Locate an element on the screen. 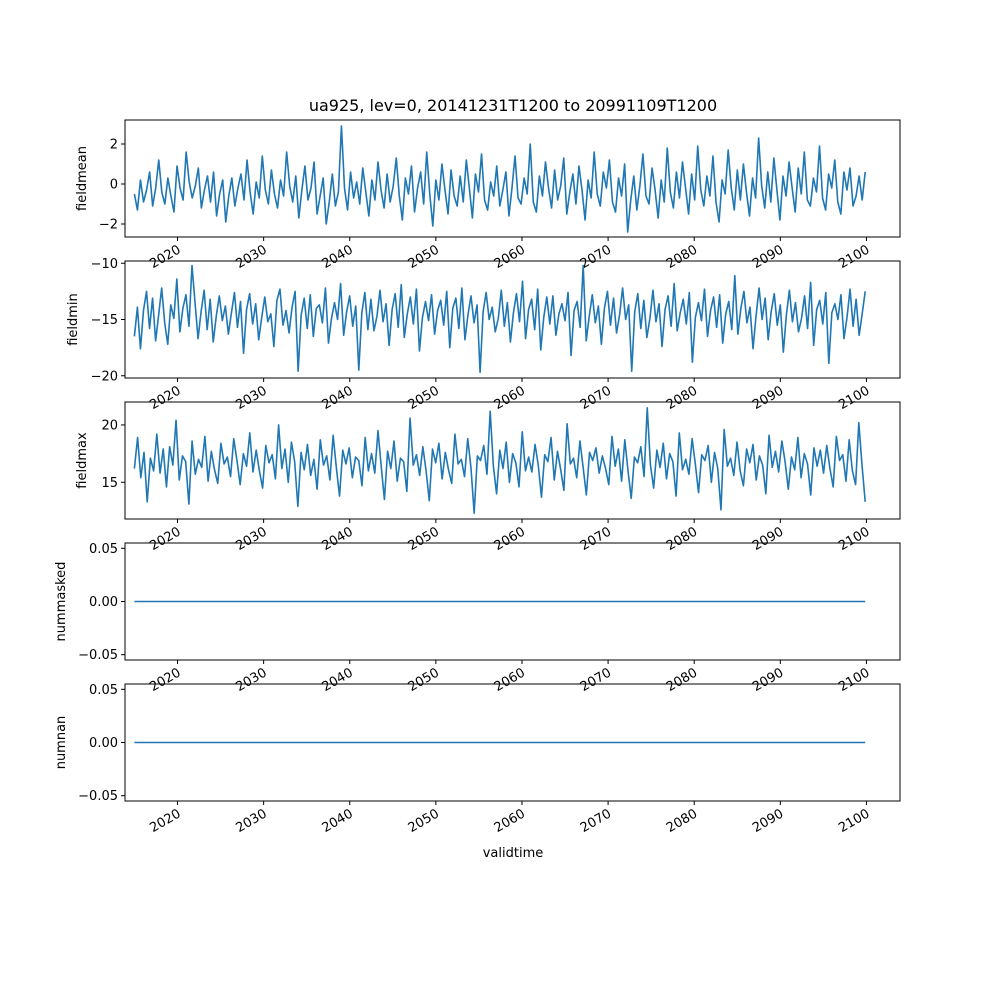 The width and height of the screenshot is (1000, 1000). y-tick-label: −10 is located at coordinates (104, 264).